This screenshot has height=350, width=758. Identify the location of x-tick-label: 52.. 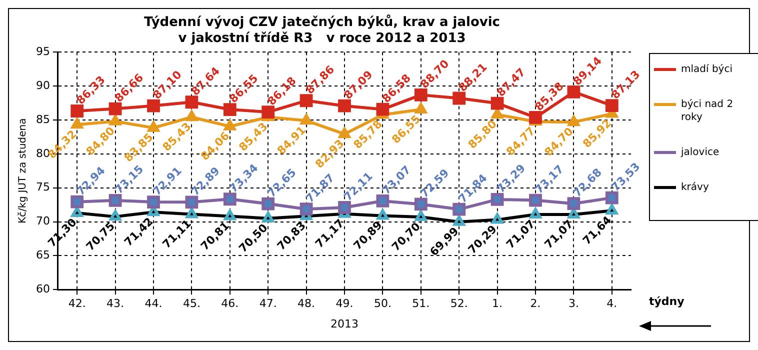
(459, 303).